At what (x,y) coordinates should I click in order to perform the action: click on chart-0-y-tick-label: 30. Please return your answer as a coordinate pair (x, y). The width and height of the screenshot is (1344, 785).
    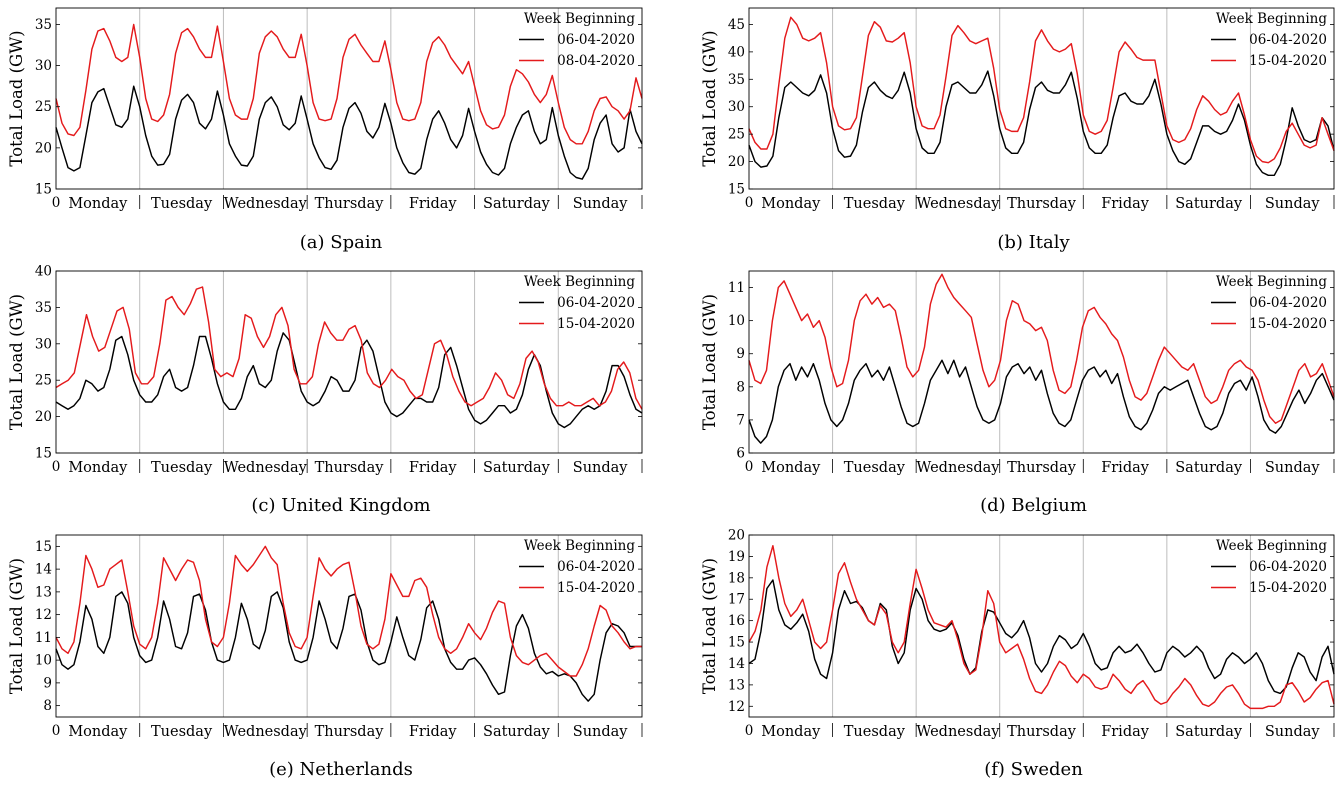
    Looking at the image, I should click on (43, 66).